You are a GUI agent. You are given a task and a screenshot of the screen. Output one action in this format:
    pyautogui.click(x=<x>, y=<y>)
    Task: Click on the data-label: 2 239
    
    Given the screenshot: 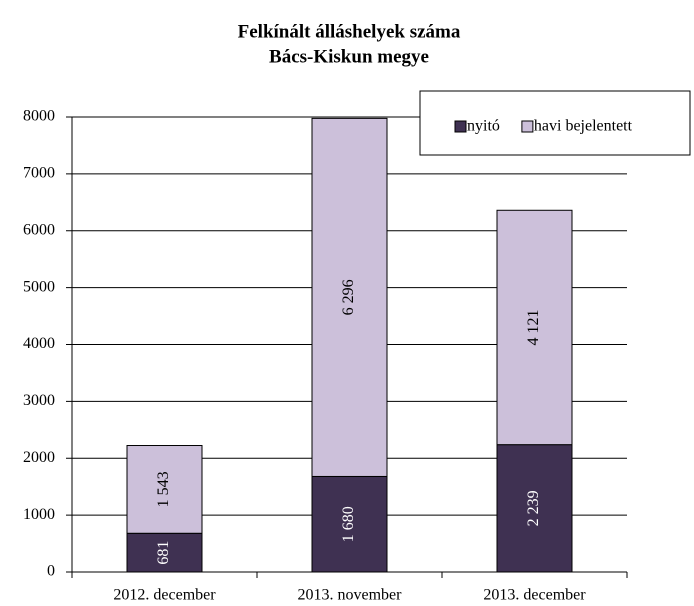 What is the action you would take?
    pyautogui.click(x=533, y=508)
    